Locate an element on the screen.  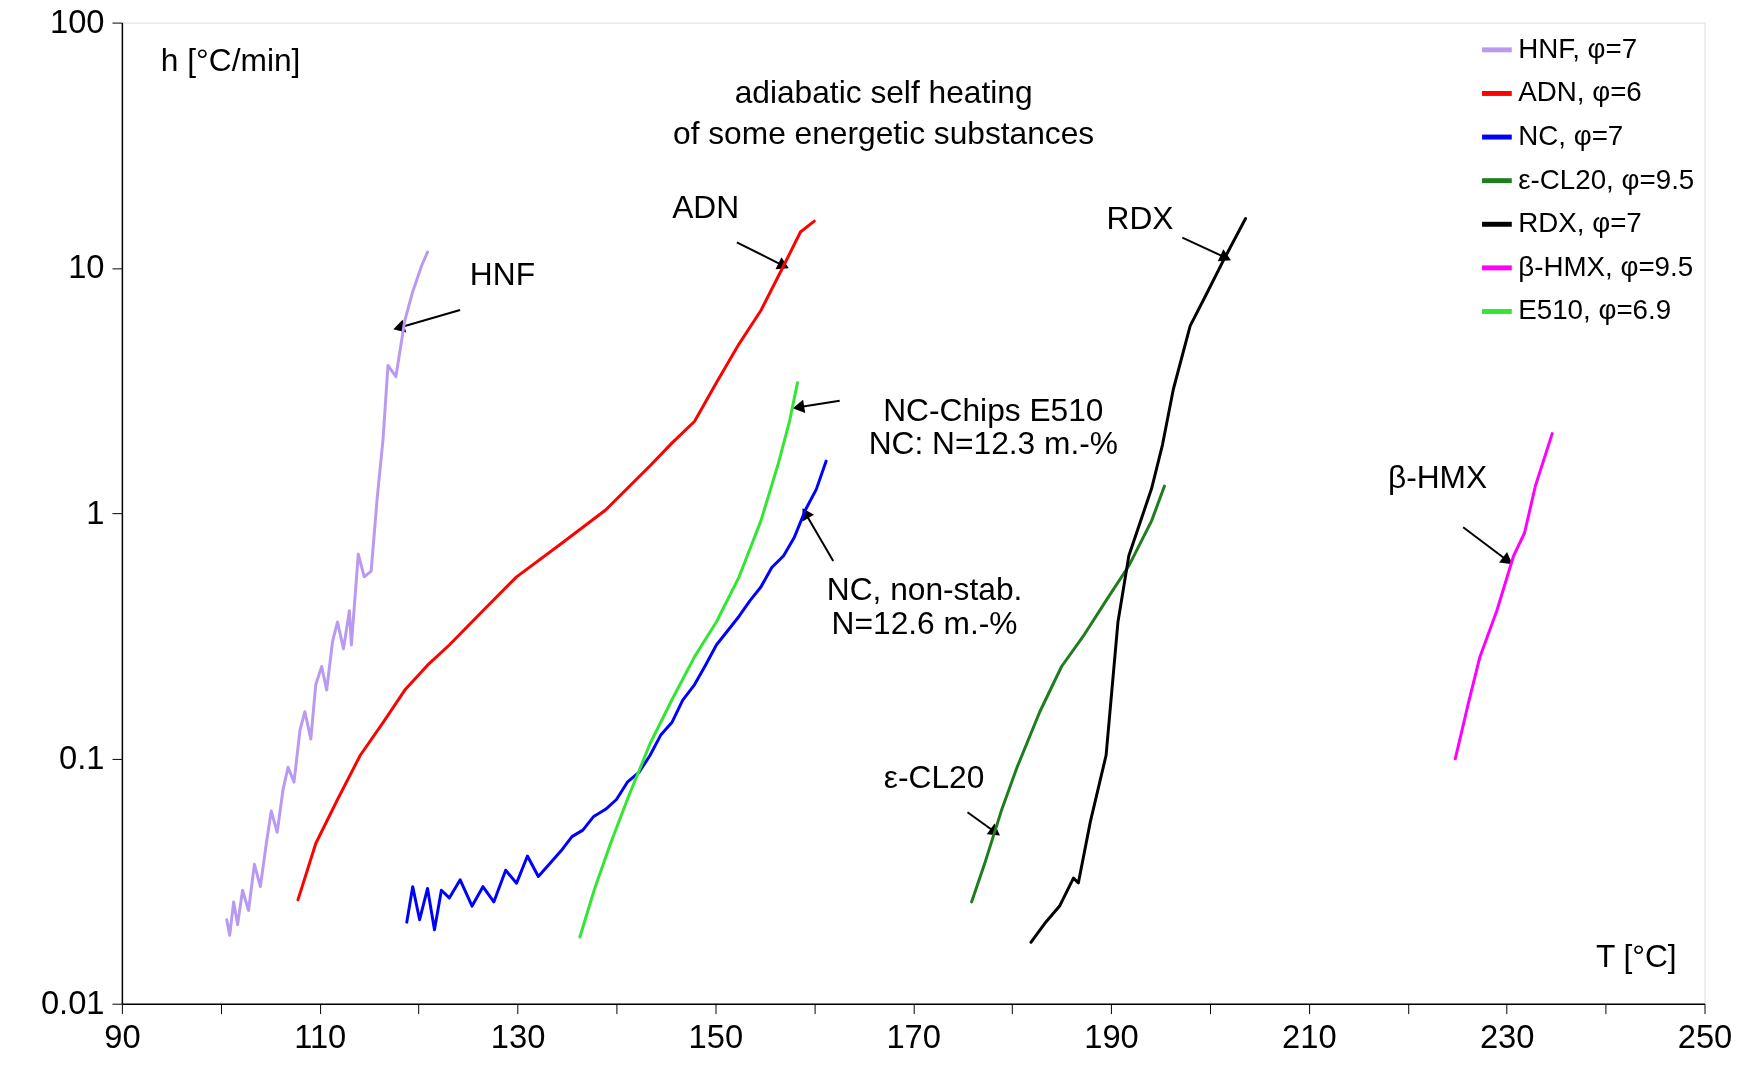
x-tick-label: 230 is located at coordinates (1507, 1036).